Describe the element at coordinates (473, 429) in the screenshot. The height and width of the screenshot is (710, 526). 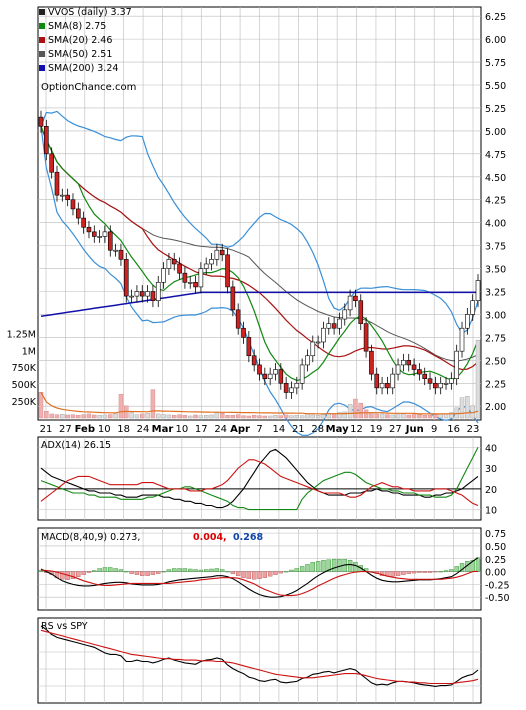
I see `x-tick-label: 23` at that location.